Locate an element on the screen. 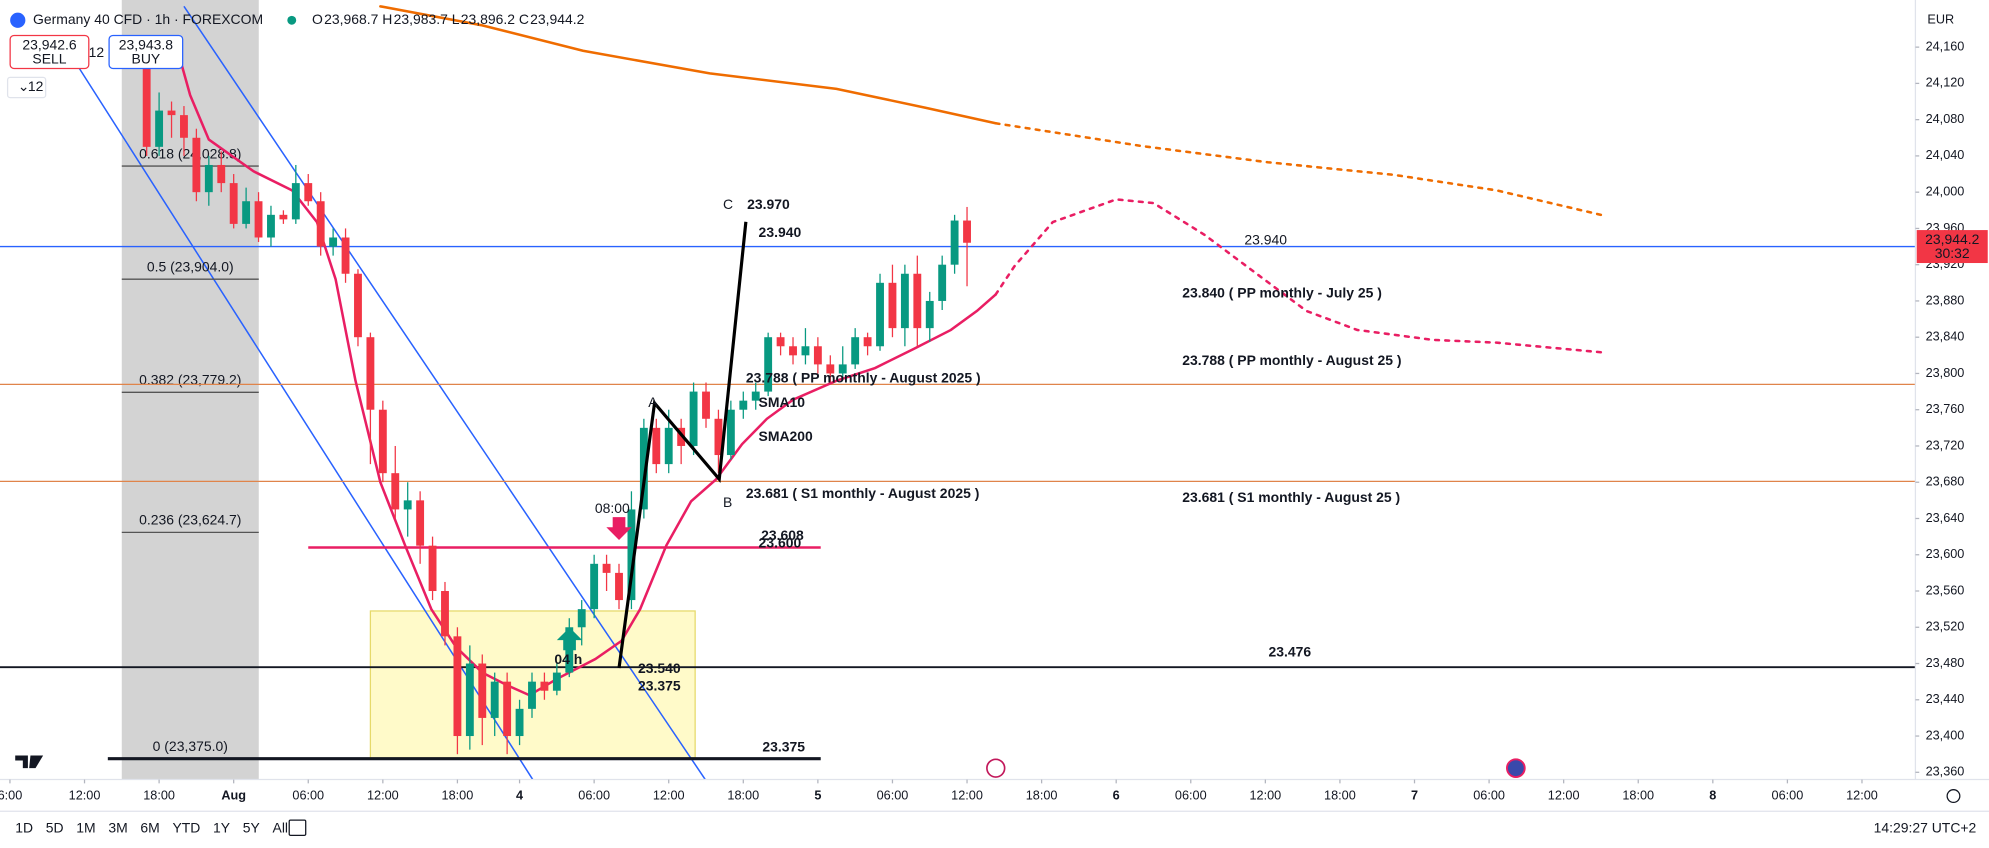 This screenshot has width=1989, height=848. calendar-icon is located at coordinates (297, 827).